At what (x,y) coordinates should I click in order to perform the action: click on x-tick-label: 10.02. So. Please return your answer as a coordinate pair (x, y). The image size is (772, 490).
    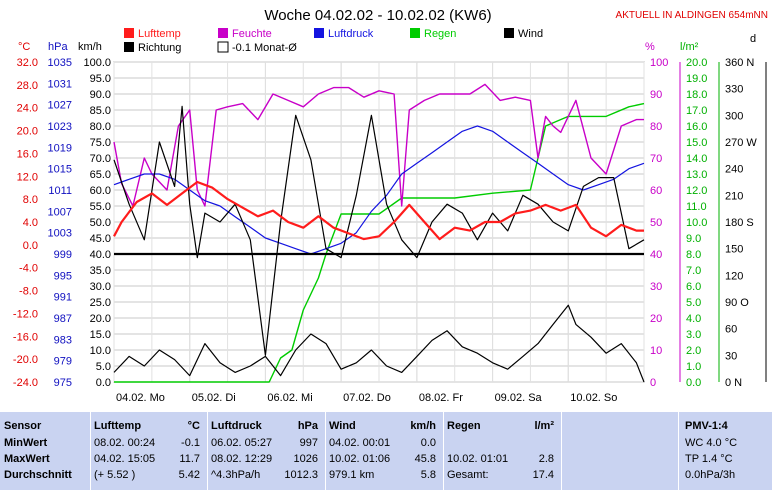
    Looking at the image, I should click on (593, 398).